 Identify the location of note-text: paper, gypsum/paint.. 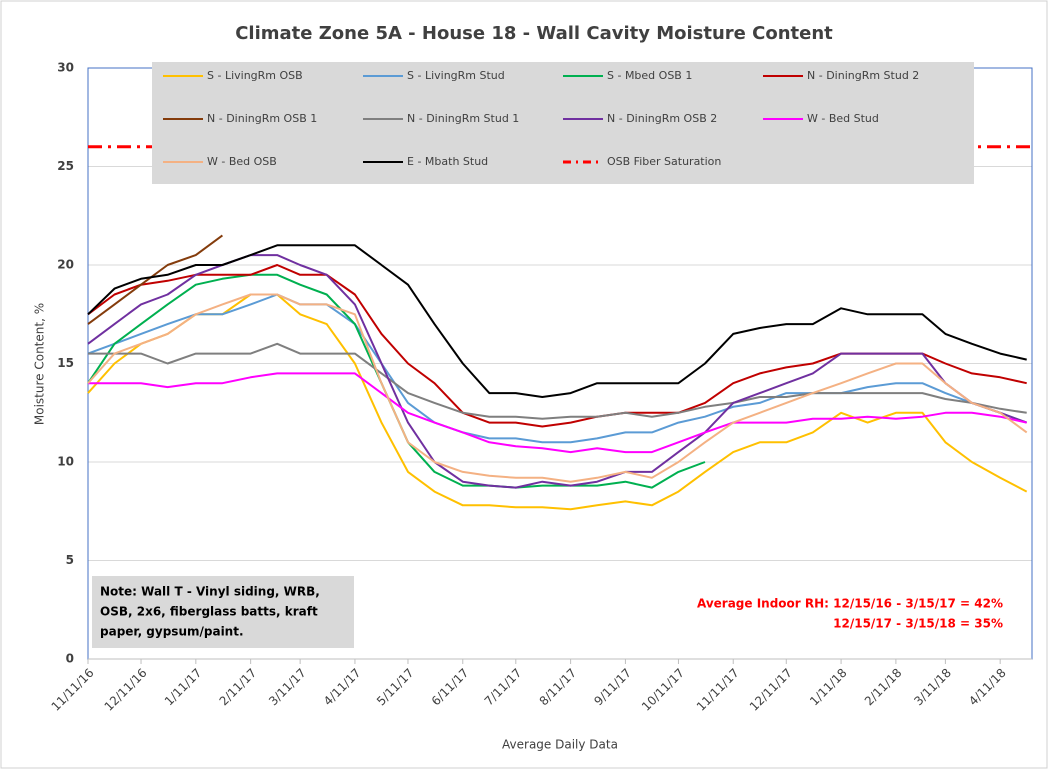
(172, 632).